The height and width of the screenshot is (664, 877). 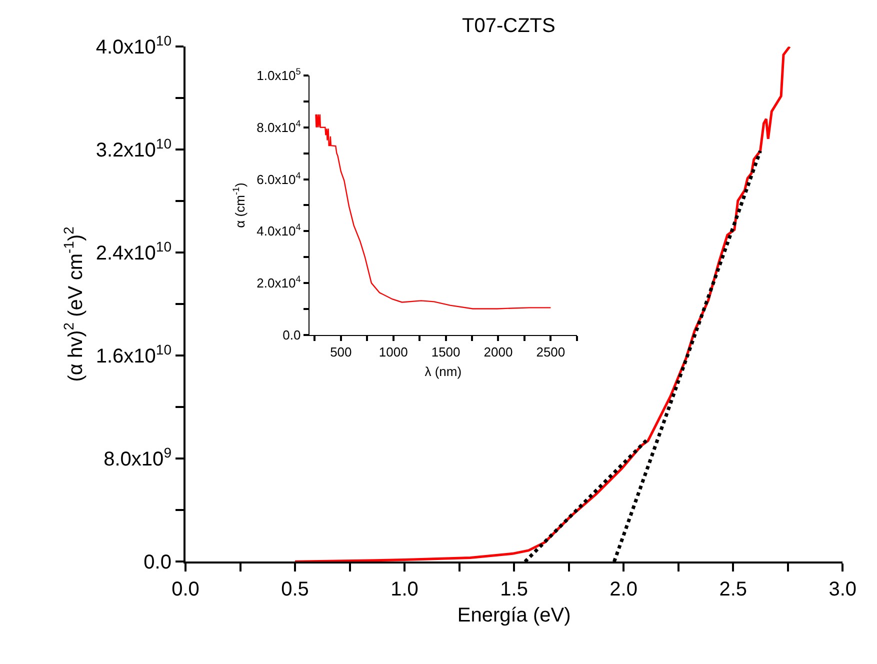 What do you see at coordinates (295, 589) in the screenshot?
I see `x-tick-label: 0.5` at bounding box center [295, 589].